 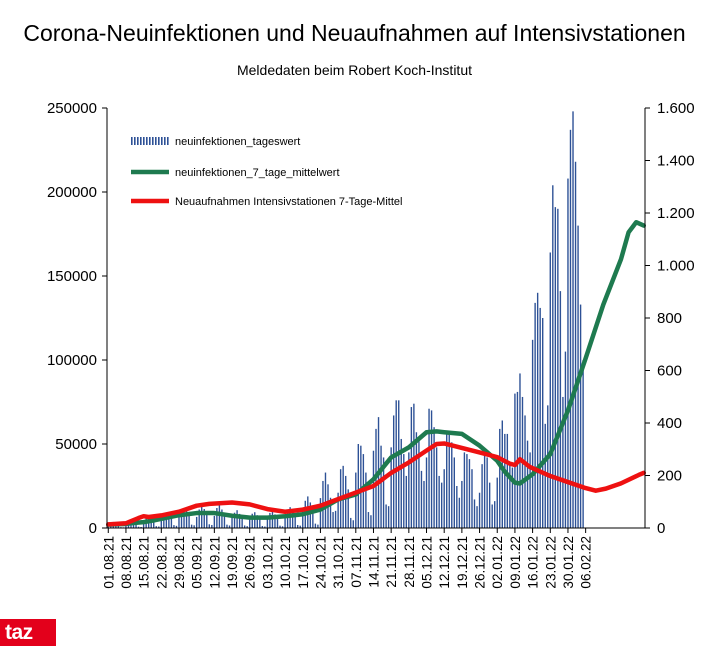 I want to click on x-tick-label: 05.12.21, so click(x=427, y=562).